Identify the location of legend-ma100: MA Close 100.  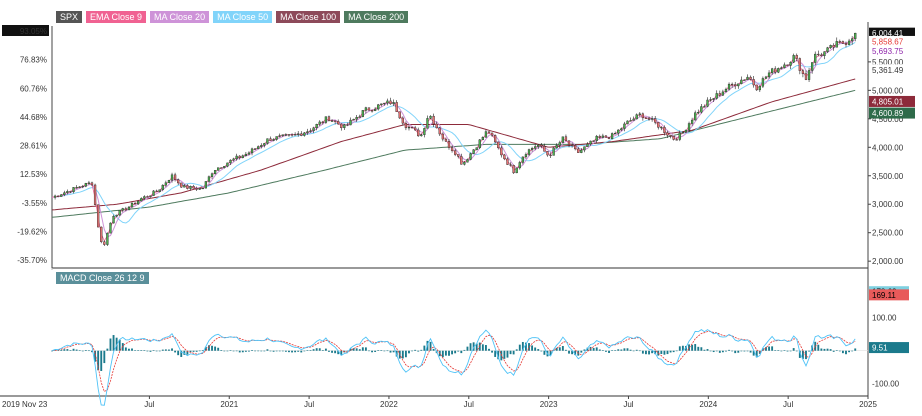
(308, 17).